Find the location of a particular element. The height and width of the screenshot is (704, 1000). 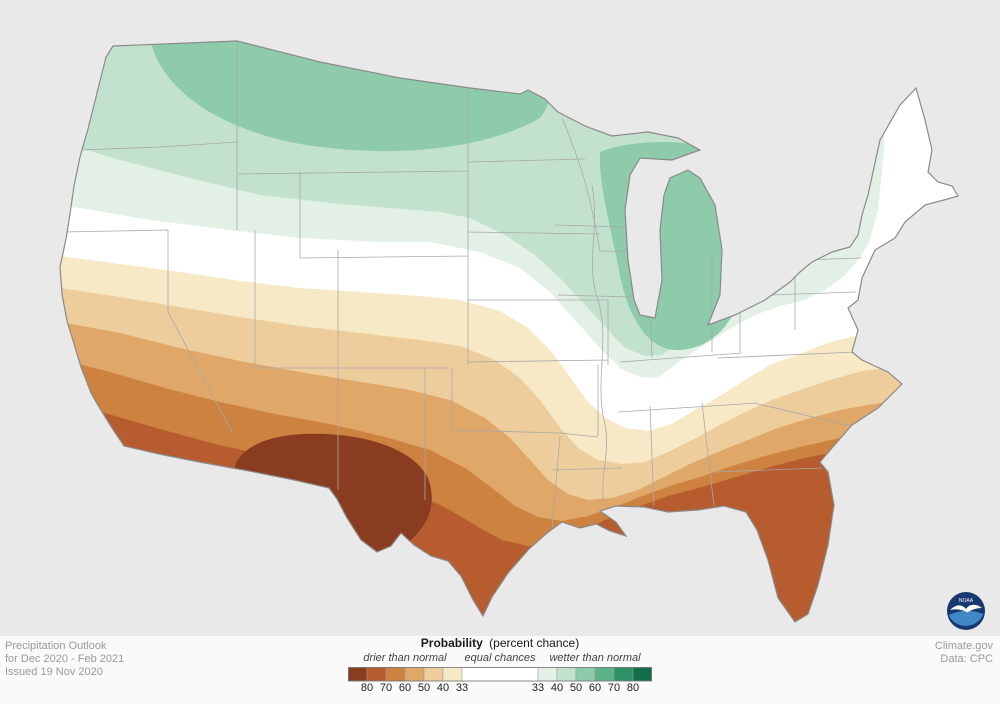

tick-wetter-50: 50 is located at coordinates (576, 688).